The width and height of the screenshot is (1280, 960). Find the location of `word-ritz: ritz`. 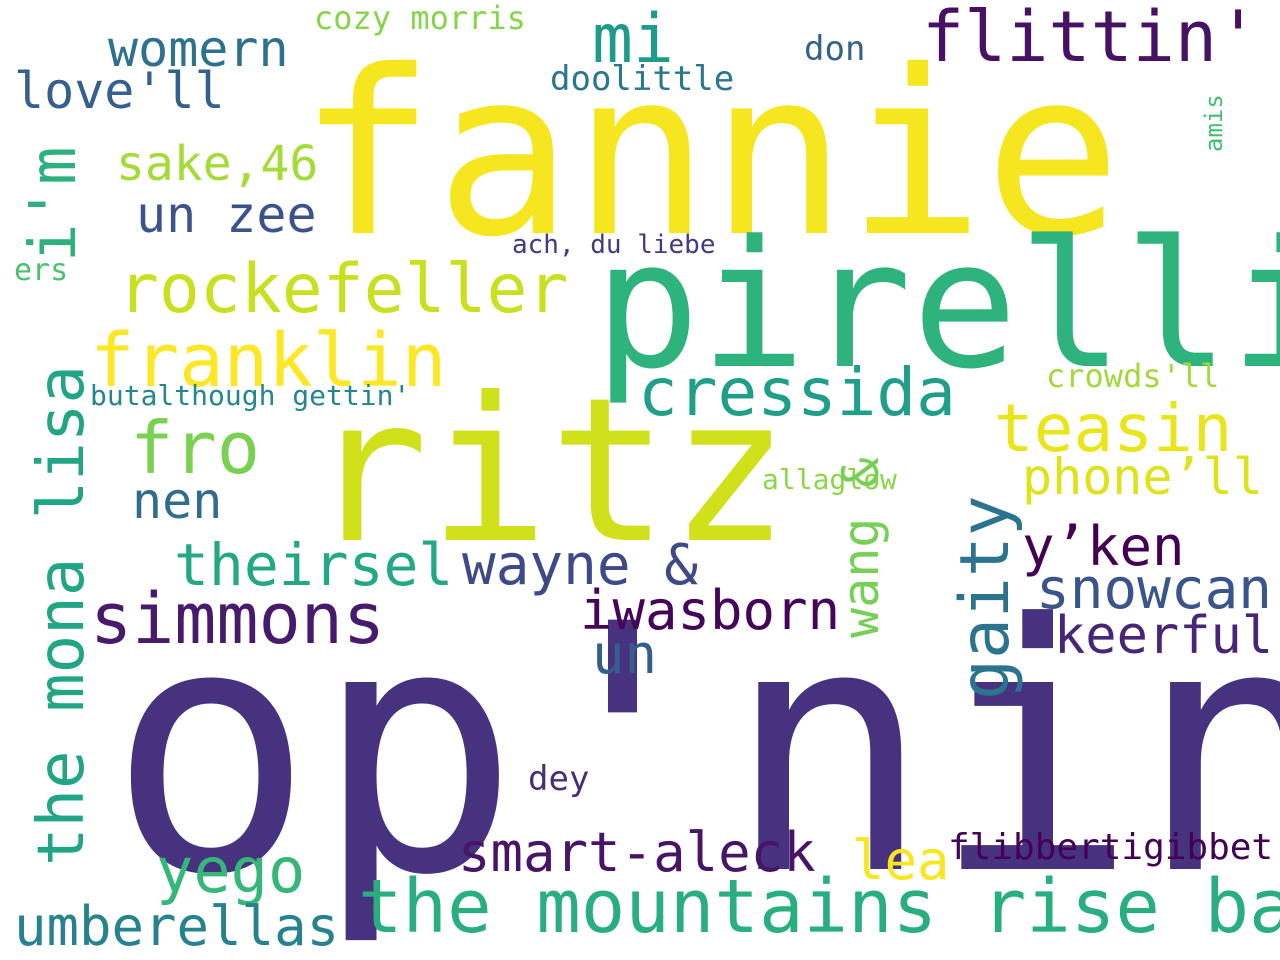

word-ritz: ritz is located at coordinates (549, 471).